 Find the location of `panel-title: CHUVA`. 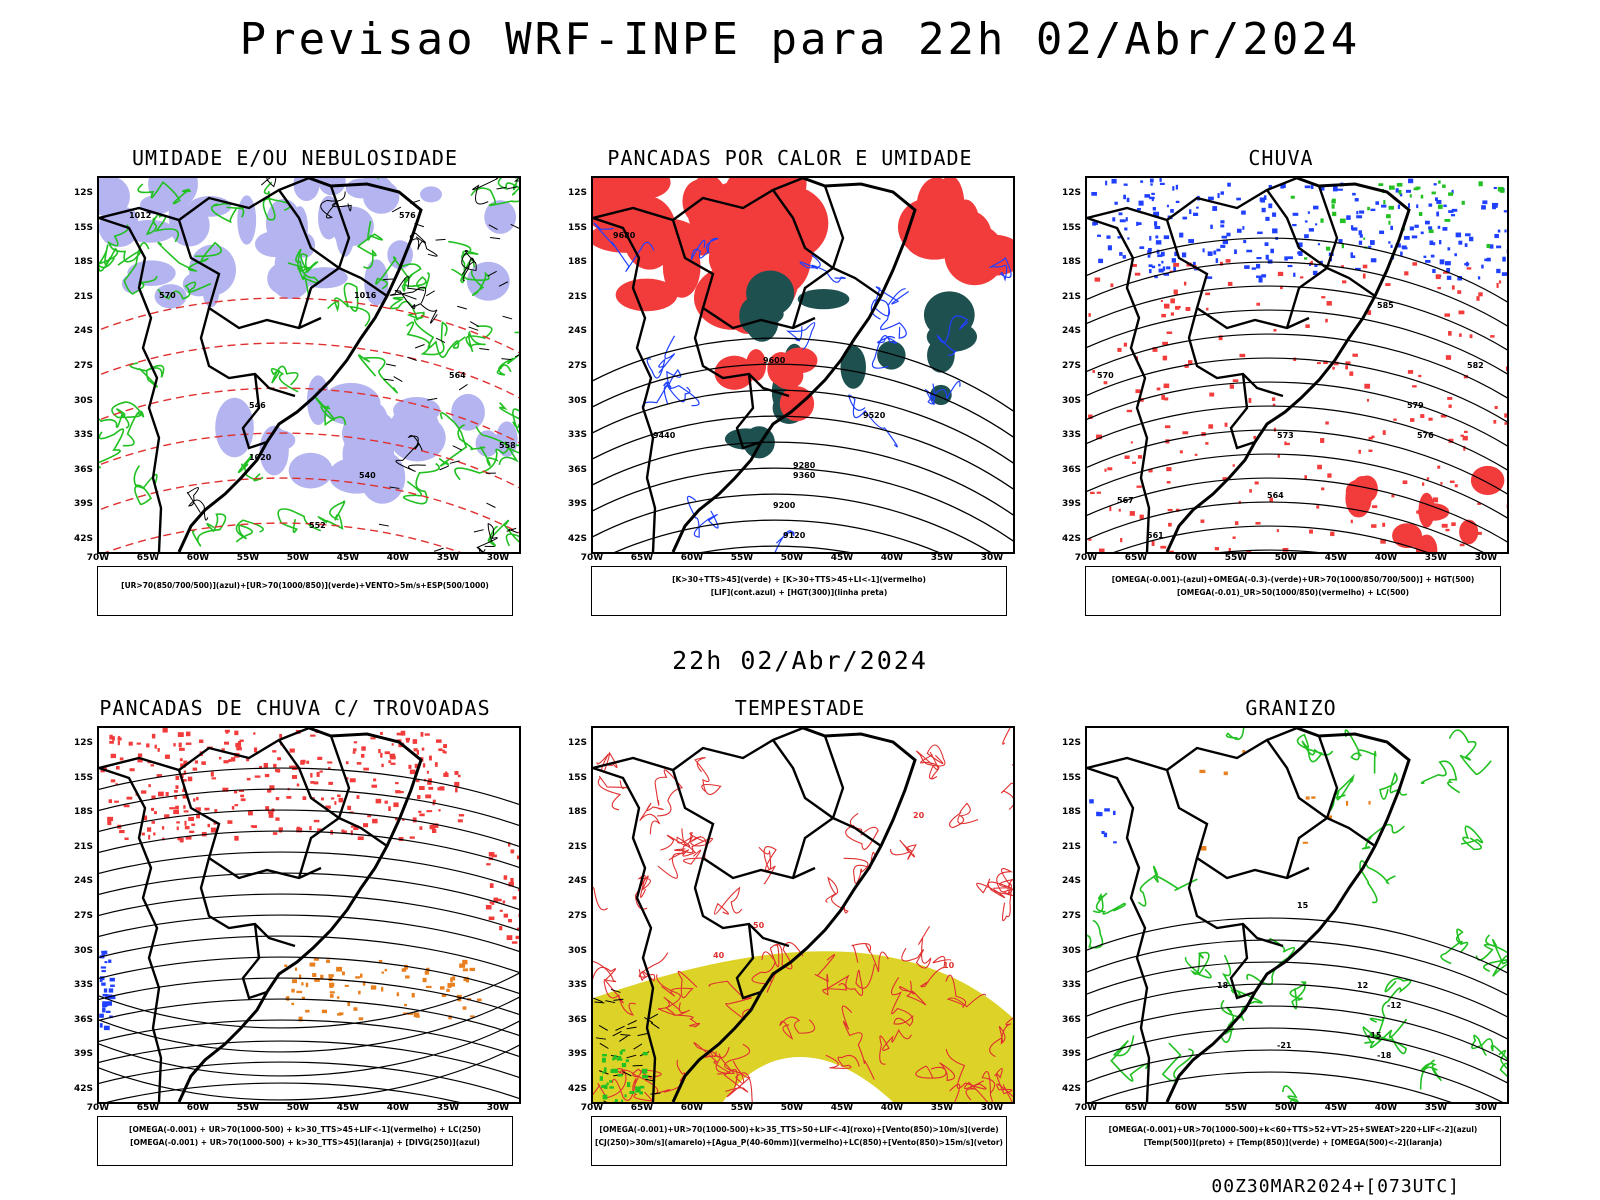

panel-title: CHUVA is located at coordinates (1281, 158).